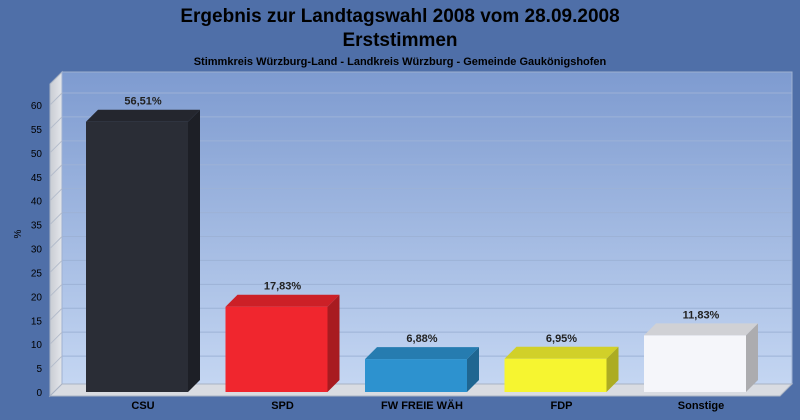  I want to click on data-label: 11,83%, so click(701, 315).